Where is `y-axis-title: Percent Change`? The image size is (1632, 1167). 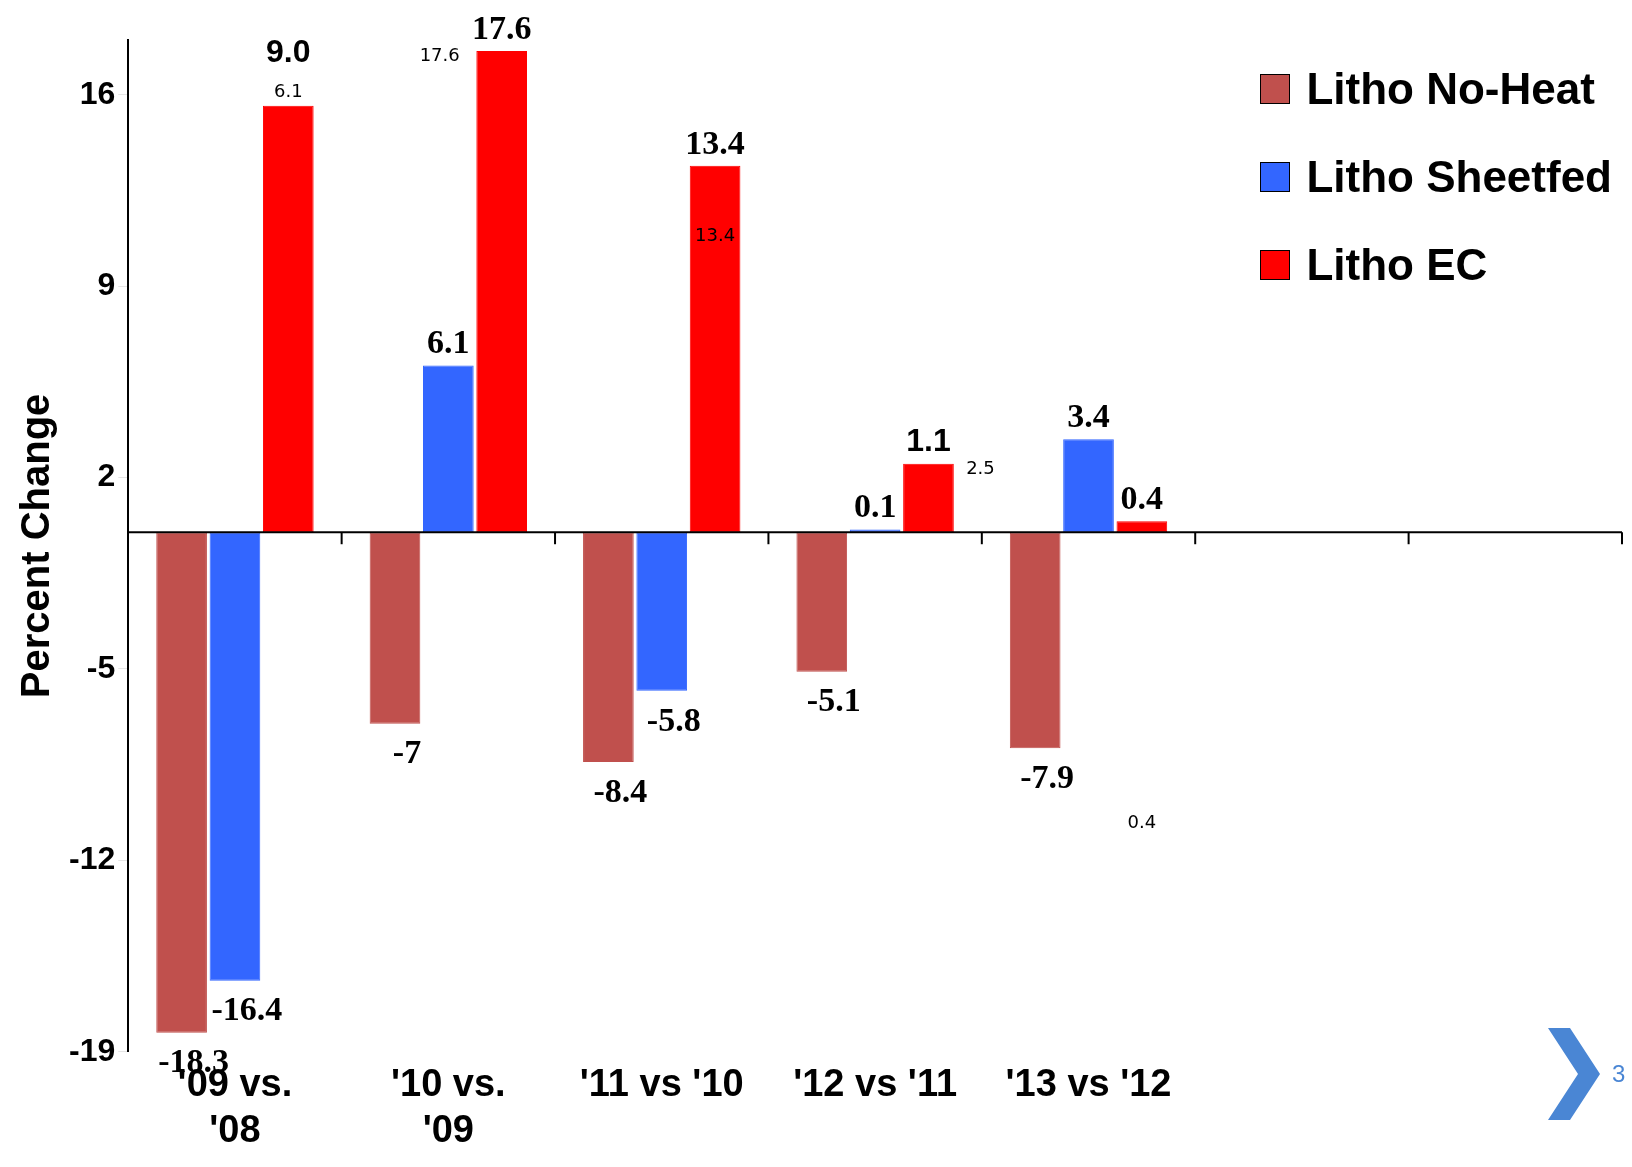
y-axis-title: Percent Change is located at coordinates (35, 546).